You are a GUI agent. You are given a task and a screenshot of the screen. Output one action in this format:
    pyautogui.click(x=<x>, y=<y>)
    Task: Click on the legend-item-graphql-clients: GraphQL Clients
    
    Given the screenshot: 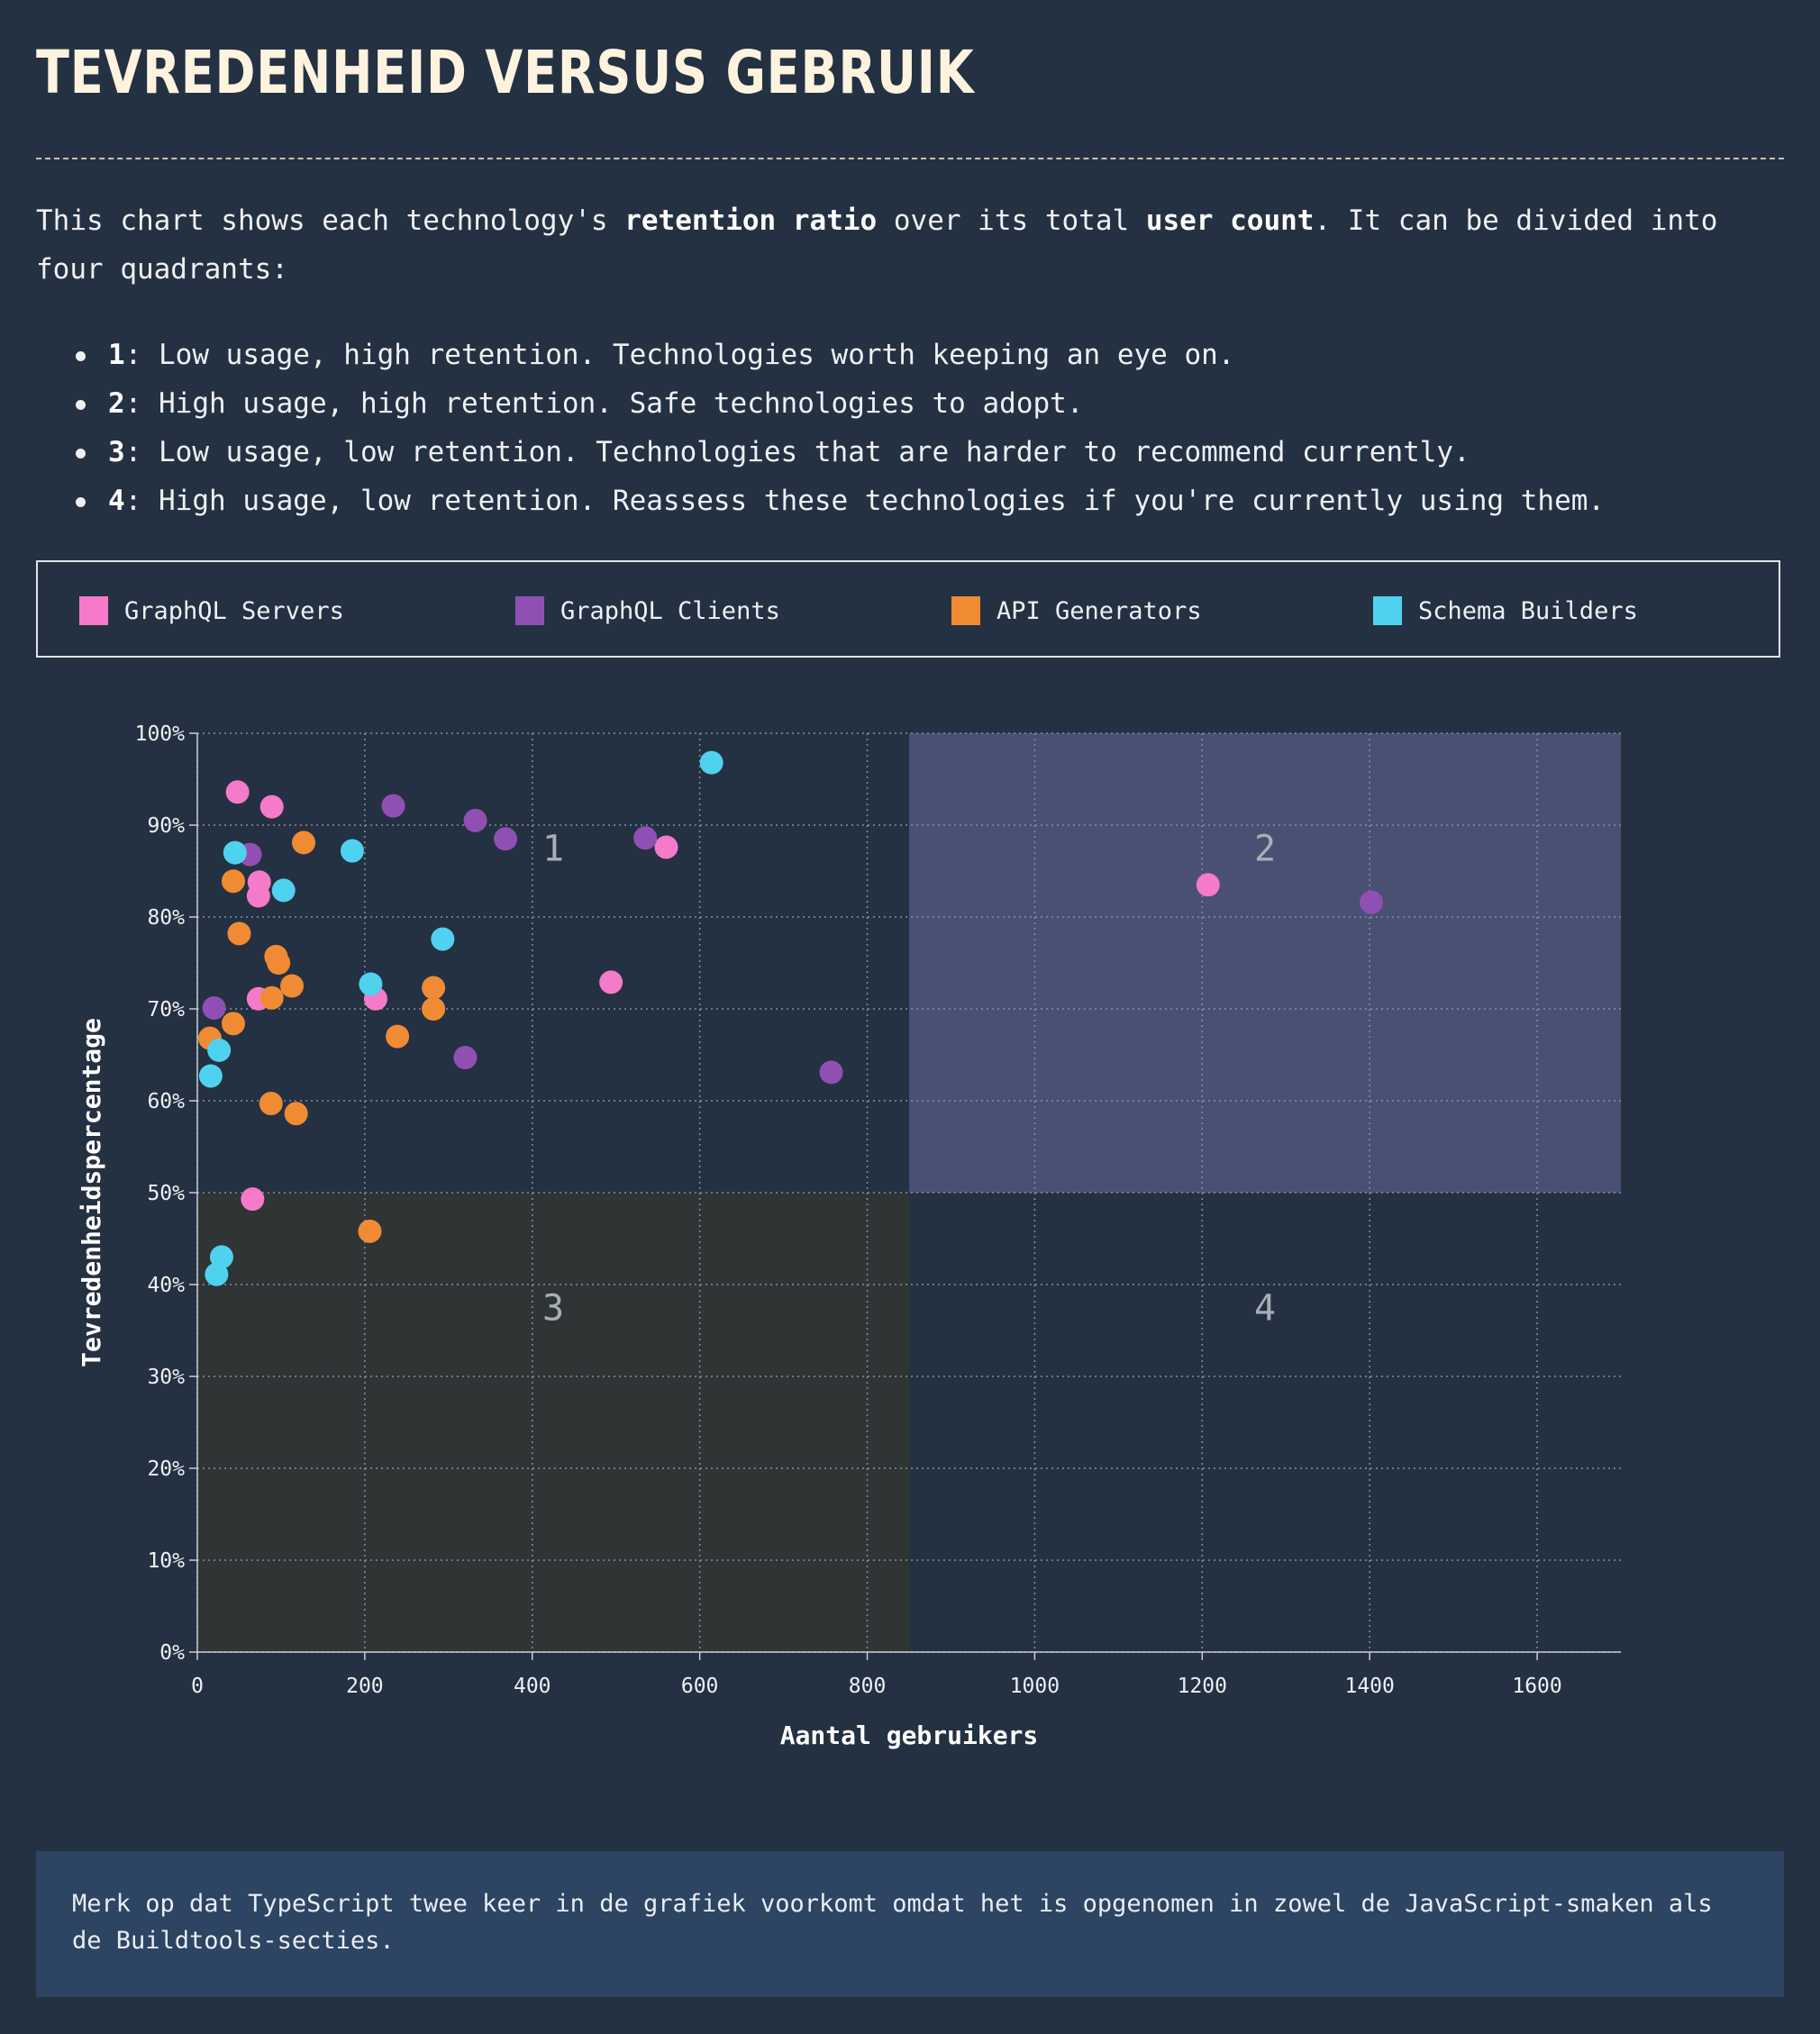 What is the action you would take?
    pyautogui.click(x=647, y=611)
    